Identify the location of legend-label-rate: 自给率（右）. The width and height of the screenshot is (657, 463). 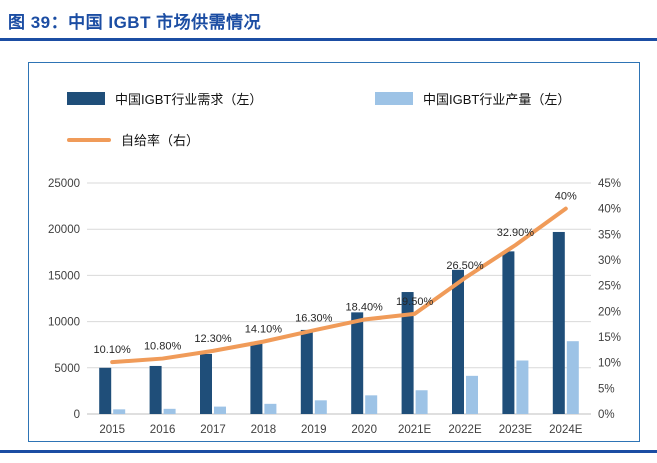
(160, 140).